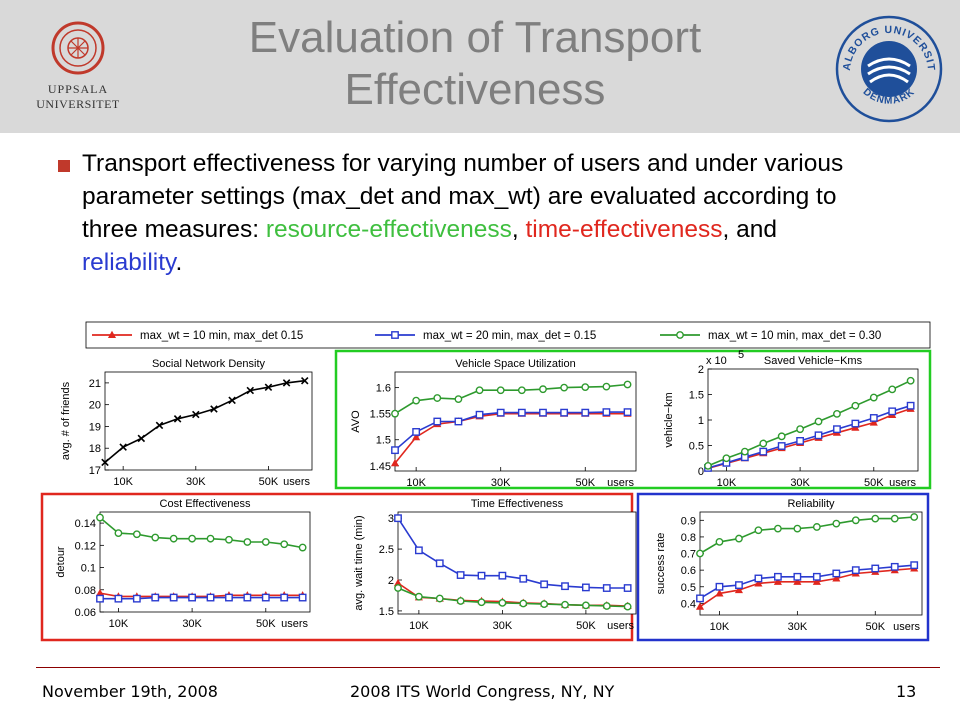 This screenshot has width=960, height=720. What do you see at coordinates (78, 104) in the screenshot?
I see `logo-left-text2: UNIVERSITET` at bounding box center [78, 104].